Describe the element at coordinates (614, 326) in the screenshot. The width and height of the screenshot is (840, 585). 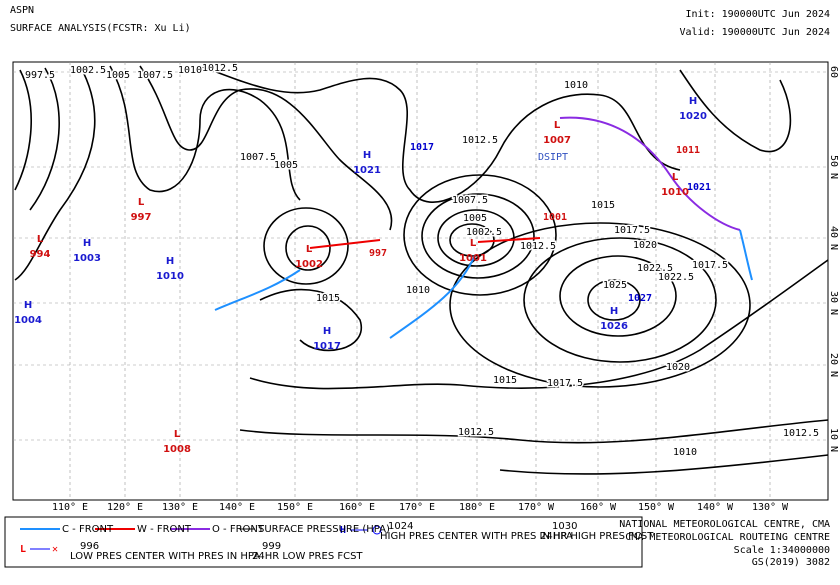
I see `center-pressure: 1026` at that location.